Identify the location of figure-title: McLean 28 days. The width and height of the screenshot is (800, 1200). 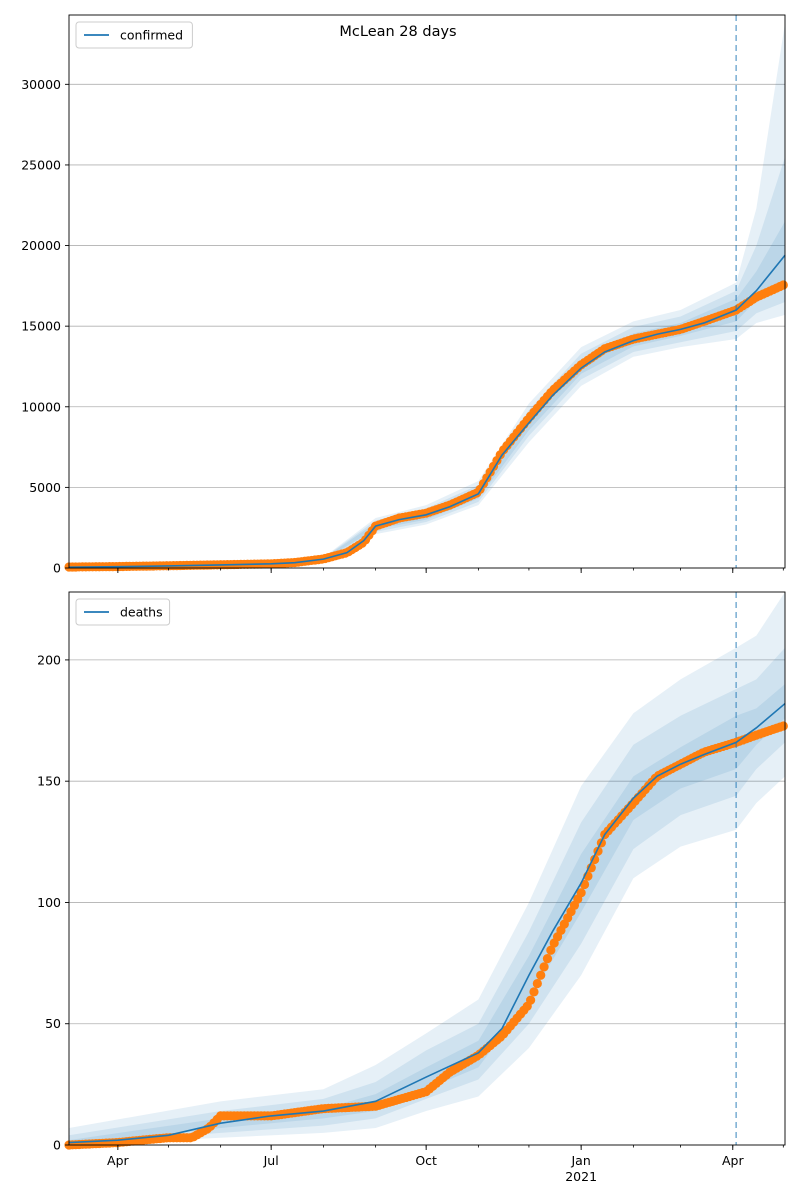
(397, 32).